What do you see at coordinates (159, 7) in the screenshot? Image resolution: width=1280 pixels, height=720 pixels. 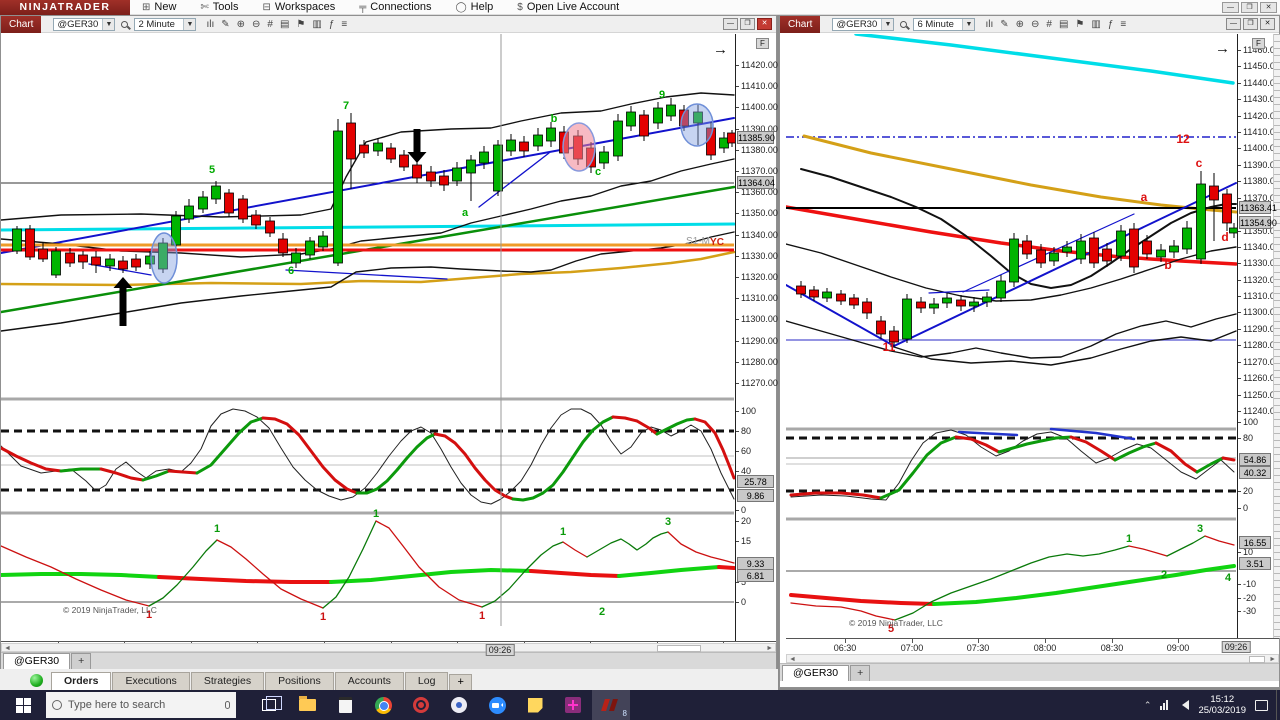 I see `menu-item-new: ⊞ New` at bounding box center [159, 7].